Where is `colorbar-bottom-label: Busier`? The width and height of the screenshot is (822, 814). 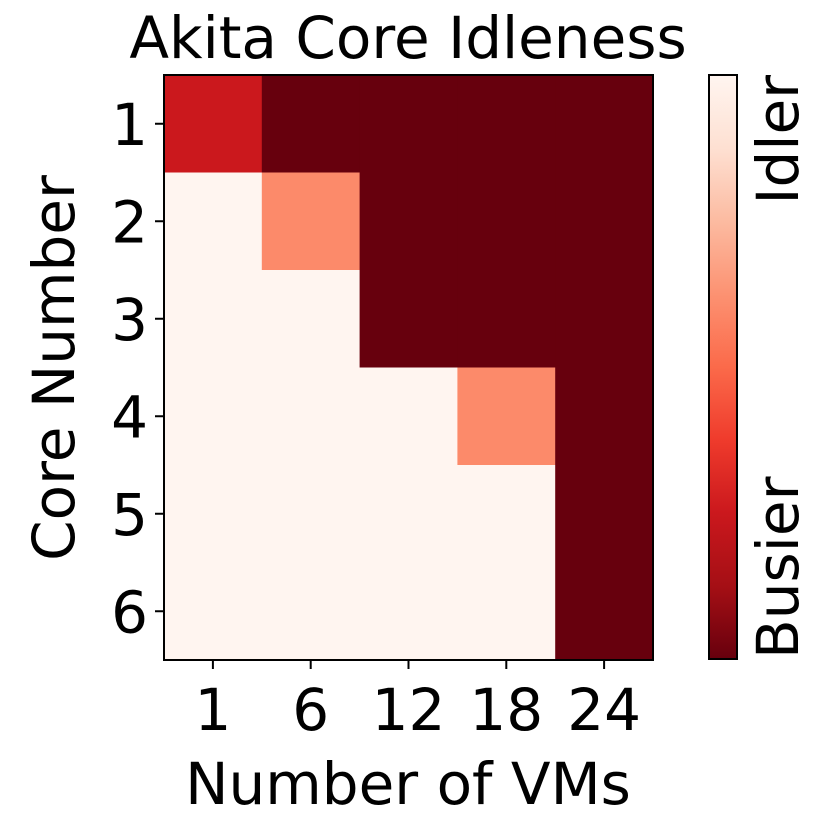 colorbar-bottom-label: Busier is located at coordinates (778, 567).